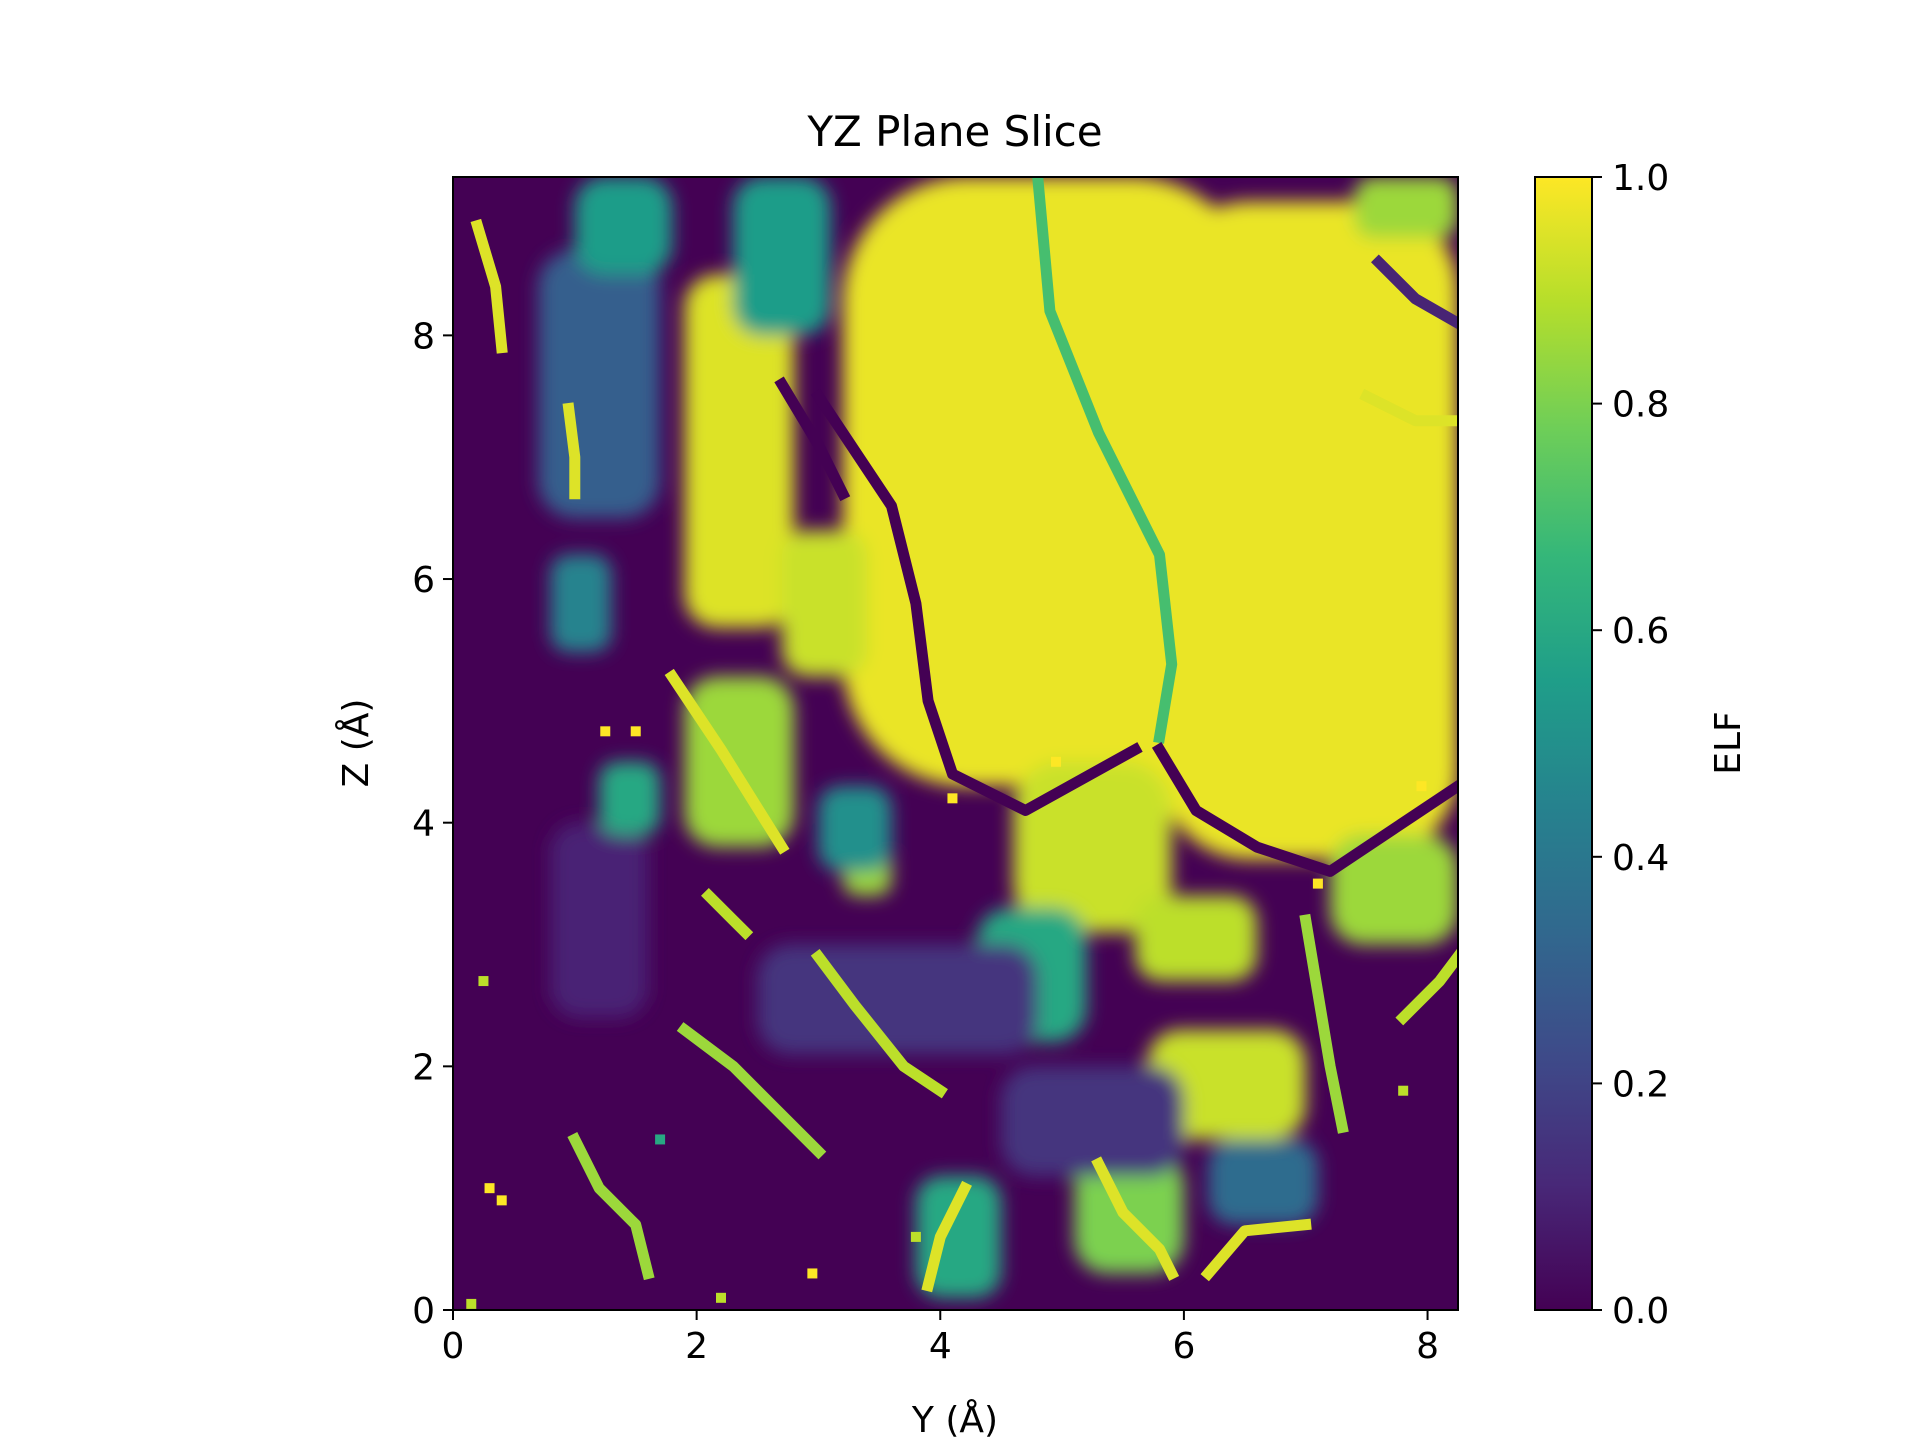  I want to click on colorbar-tick-label-1: 0.2, so click(1640, 1084).